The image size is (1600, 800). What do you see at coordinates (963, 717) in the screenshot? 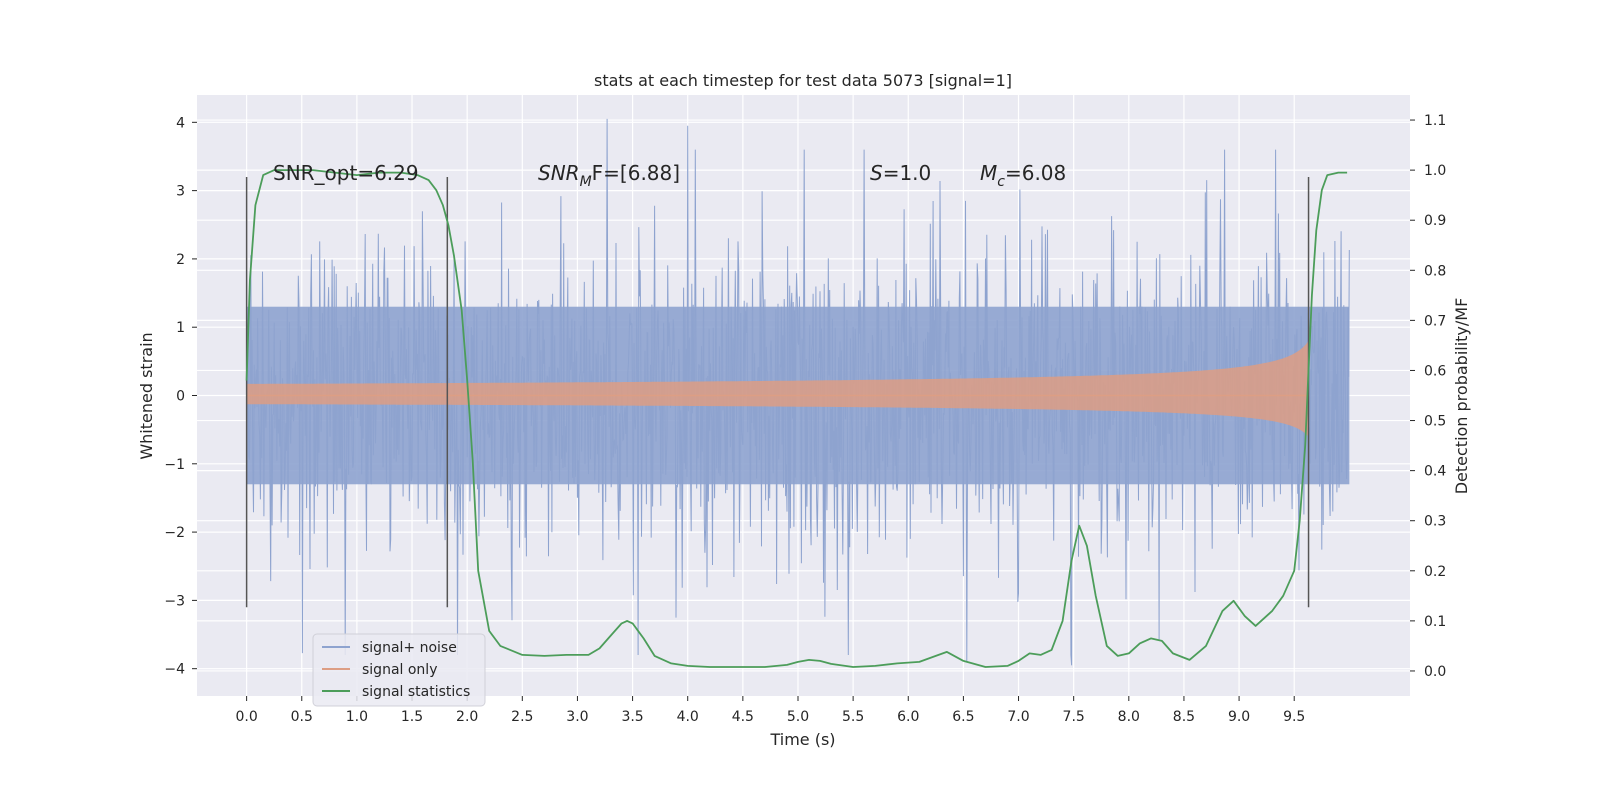
I see `x-tick-label: 6.5` at bounding box center [963, 717].